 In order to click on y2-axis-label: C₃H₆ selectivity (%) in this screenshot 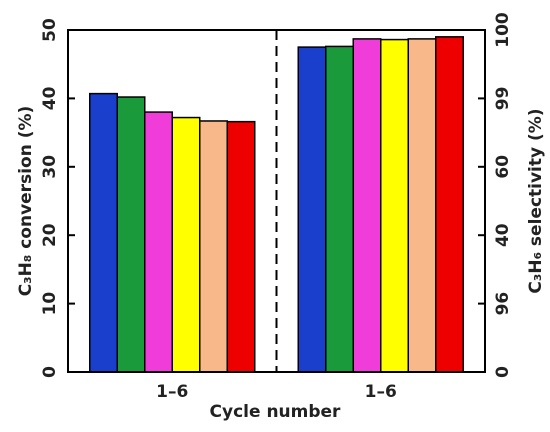, I will do `click(536, 200)`.